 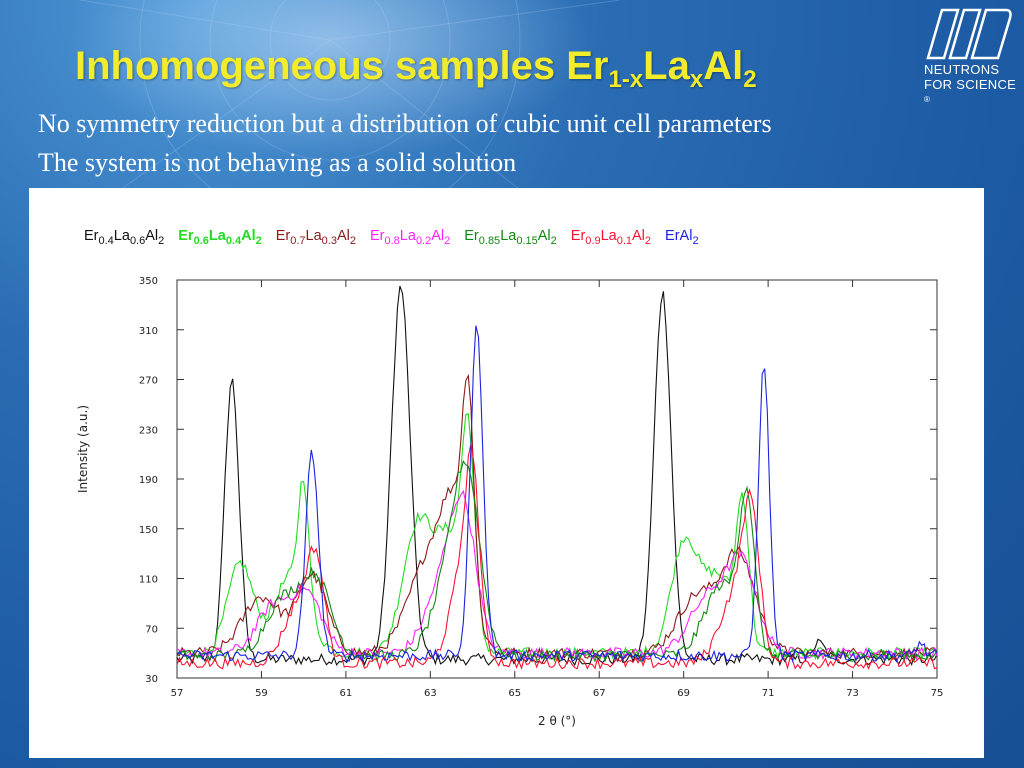 What do you see at coordinates (151, 629) in the screenshot?
I see `y-tick-label: 70` at bounding box center [151, 629].